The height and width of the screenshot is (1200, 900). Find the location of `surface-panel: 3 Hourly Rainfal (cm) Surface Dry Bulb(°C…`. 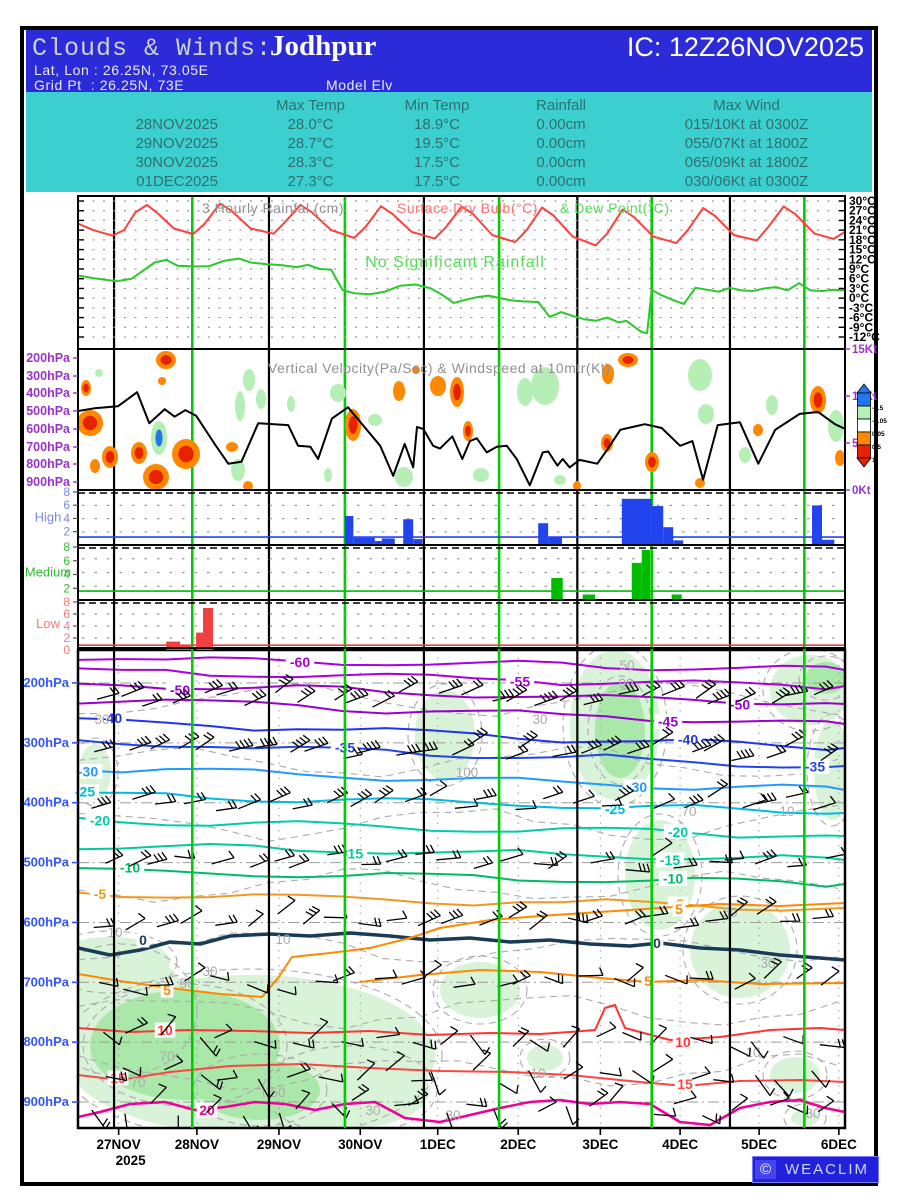

surface-panel: 3 Hourly Rainfal (cm) Surface Dry Bulb(°C… is located at coordinates (478, 272).